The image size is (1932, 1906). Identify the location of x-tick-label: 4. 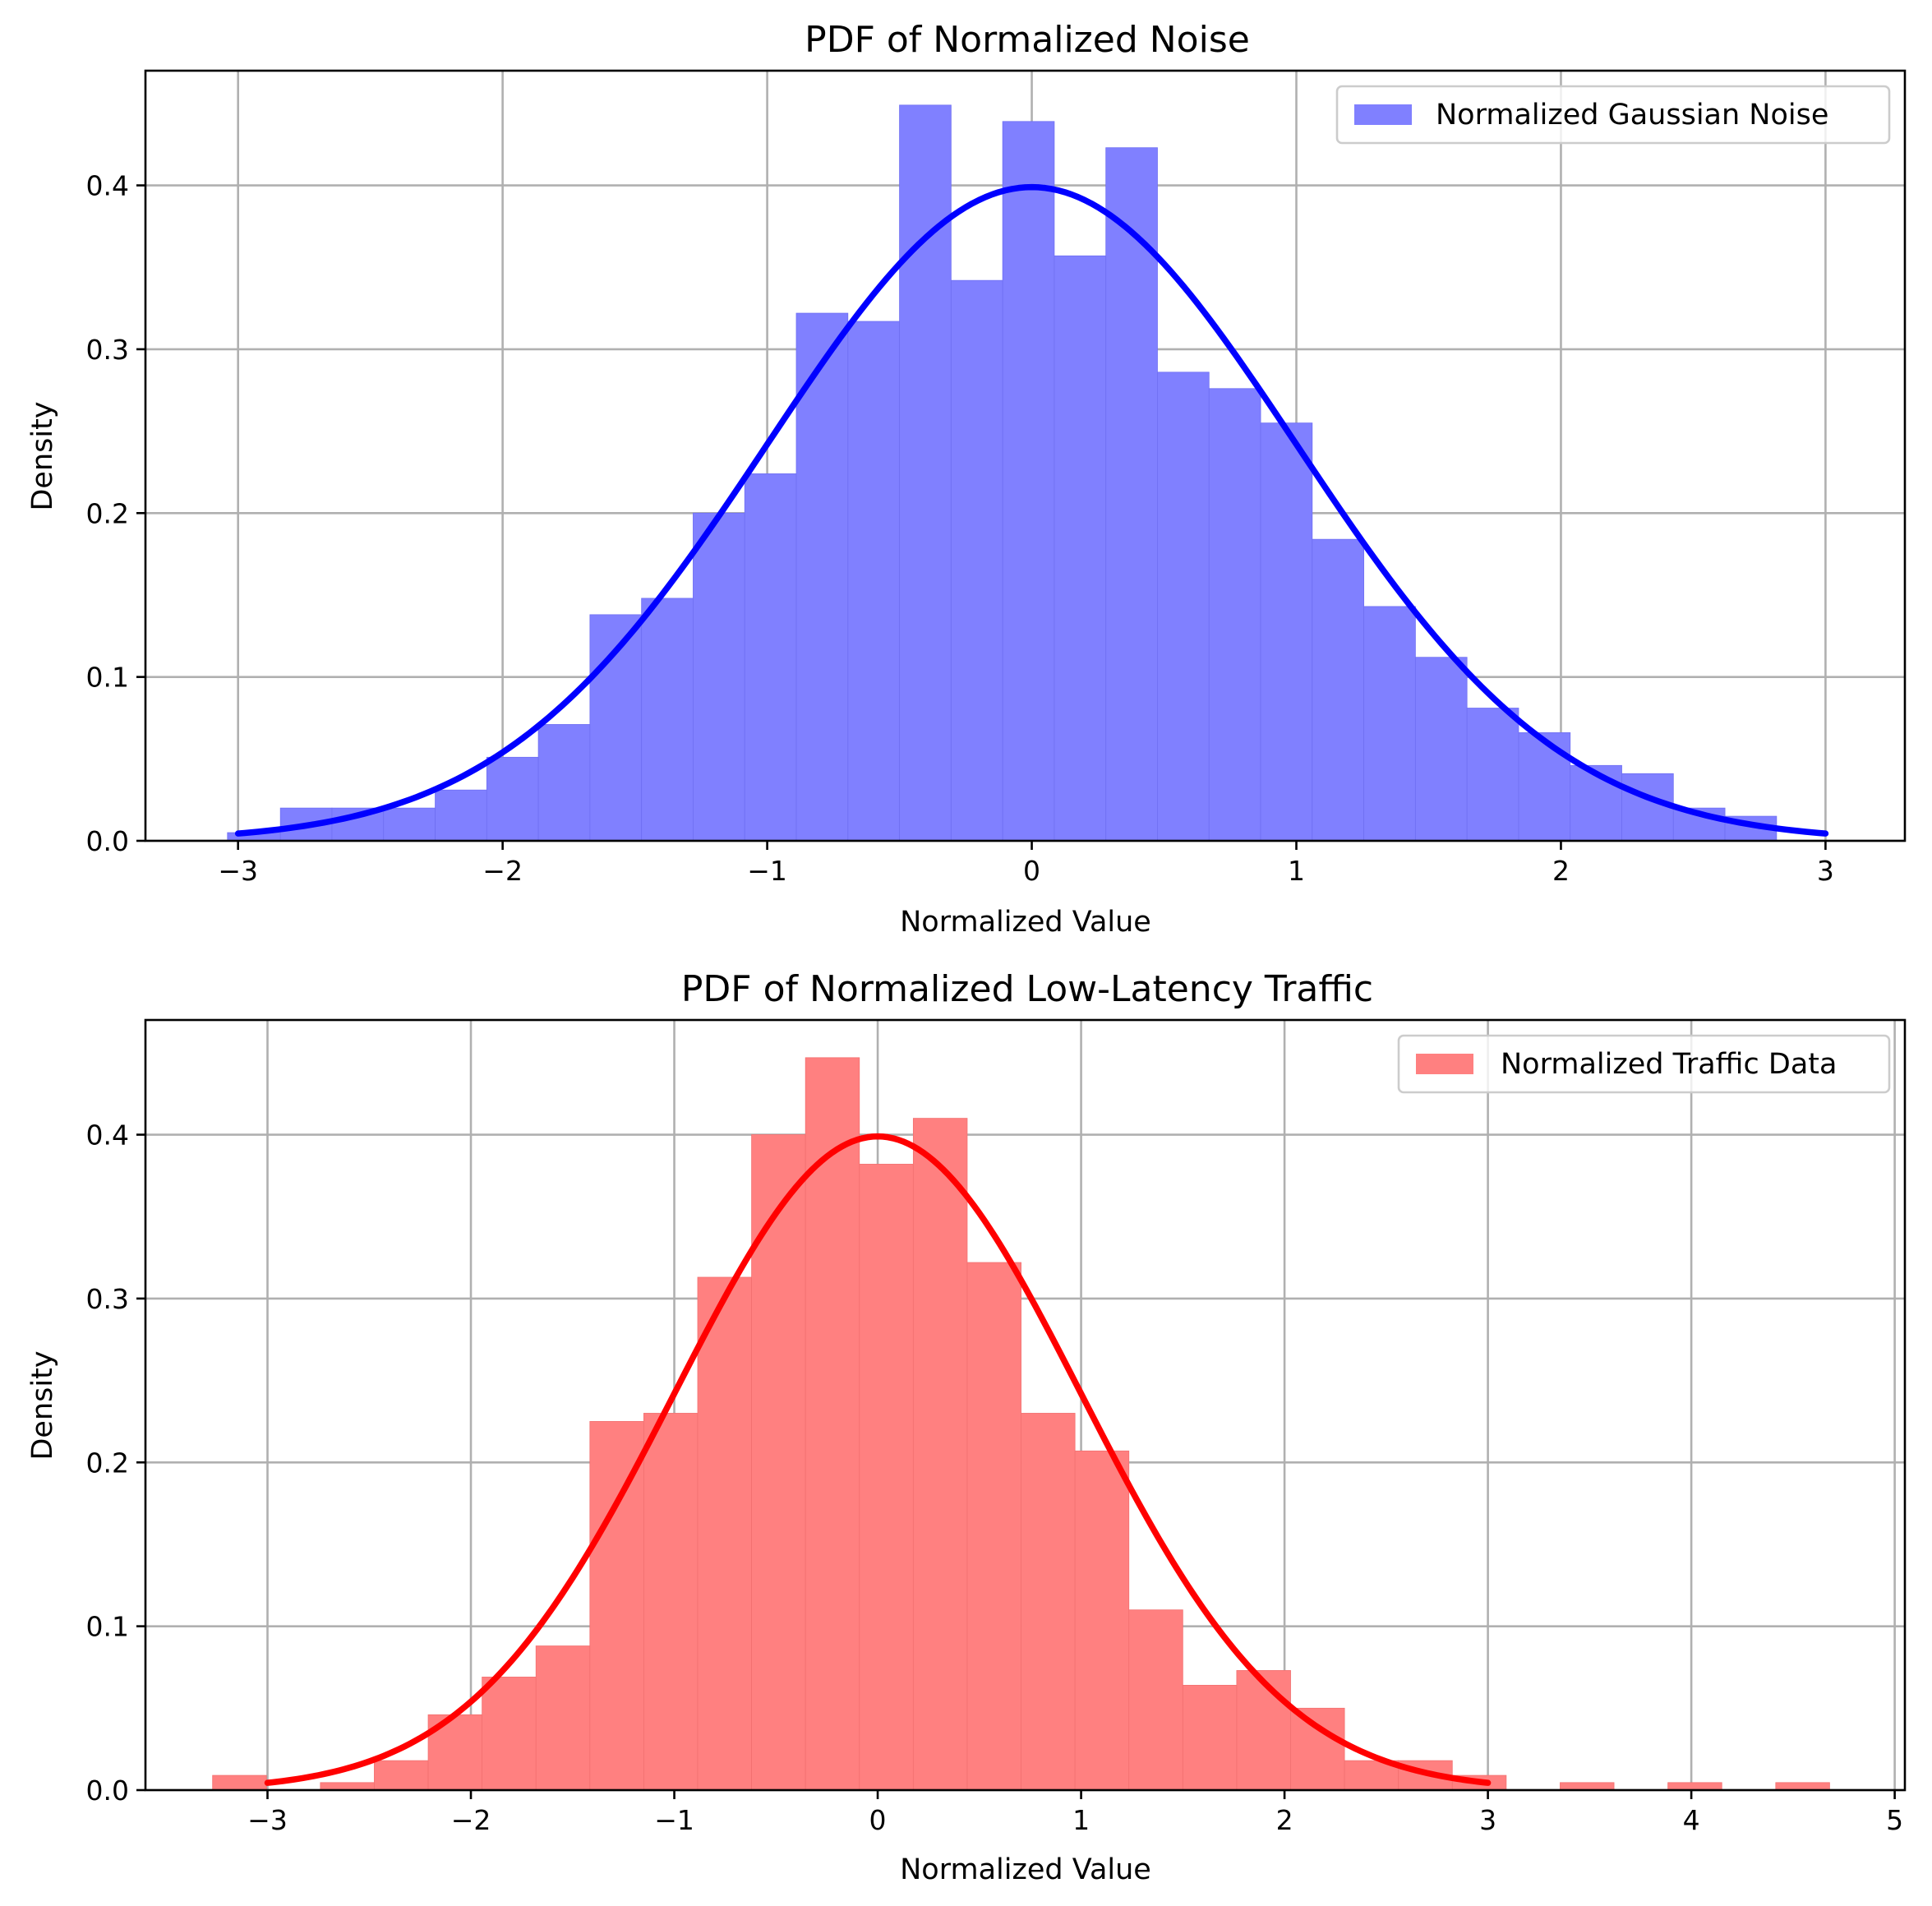
(1692, 1820).